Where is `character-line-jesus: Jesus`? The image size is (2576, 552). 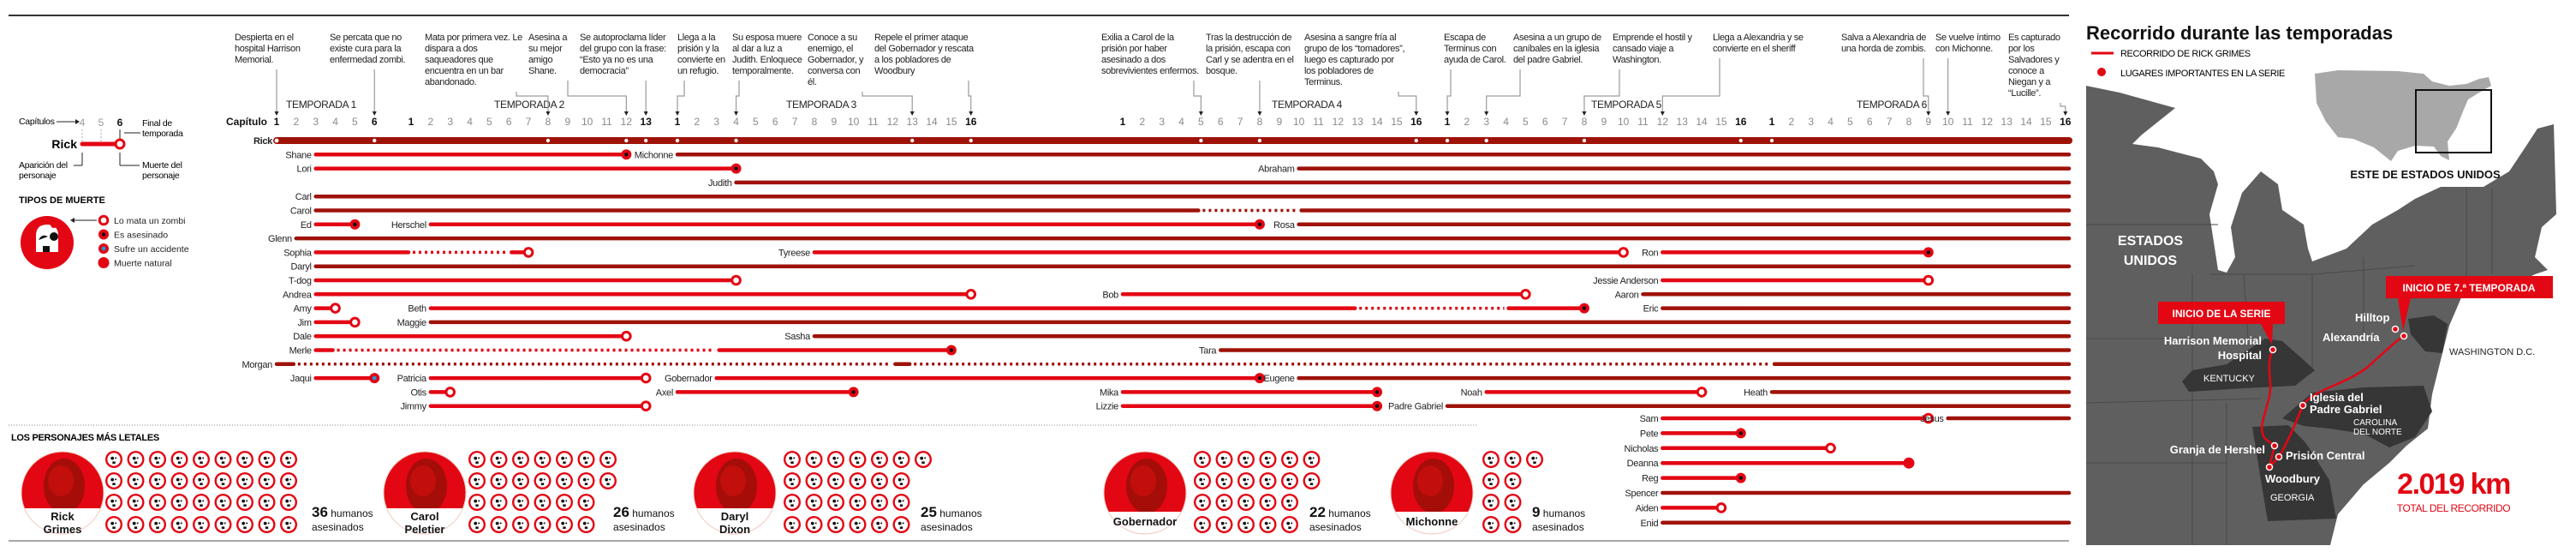
character-line-jesus: Jesus is located at coordinates (1996, 419).